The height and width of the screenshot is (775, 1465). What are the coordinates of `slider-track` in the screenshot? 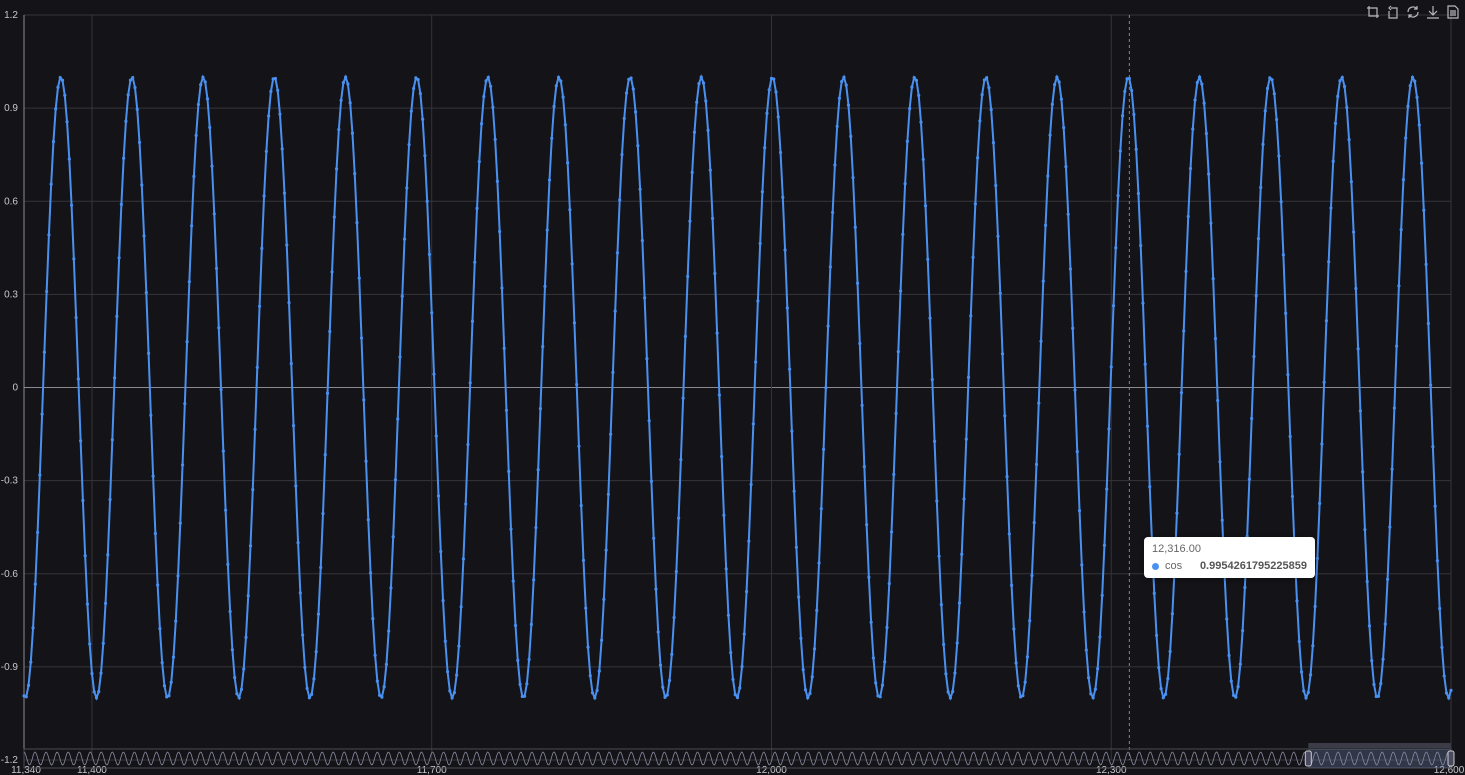 It's located at (737, 758).